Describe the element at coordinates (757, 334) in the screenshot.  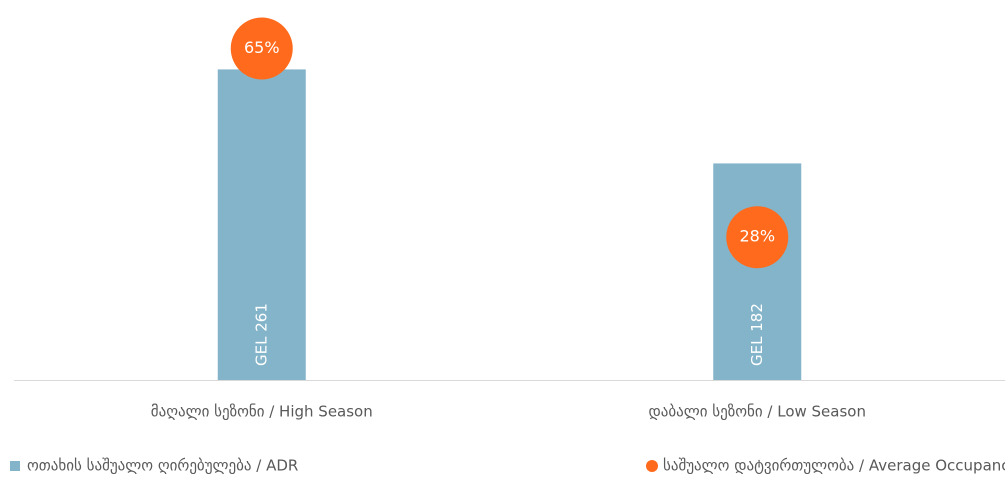
I see `bar-value-label: GEL 182` at that location.